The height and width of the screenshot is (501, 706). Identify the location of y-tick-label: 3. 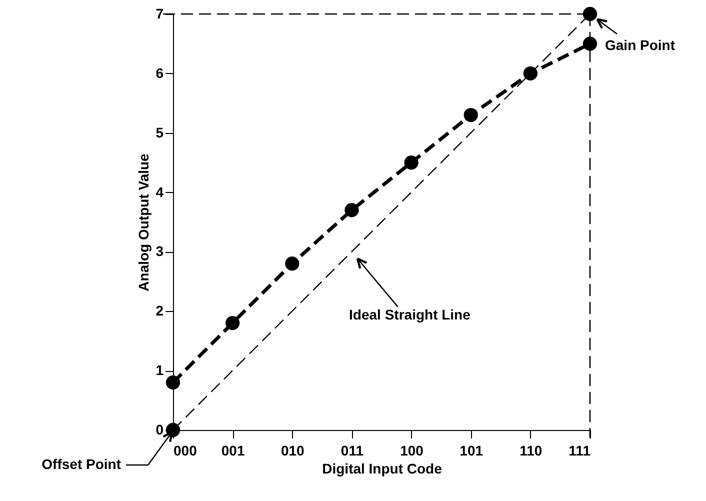
(160, 251).